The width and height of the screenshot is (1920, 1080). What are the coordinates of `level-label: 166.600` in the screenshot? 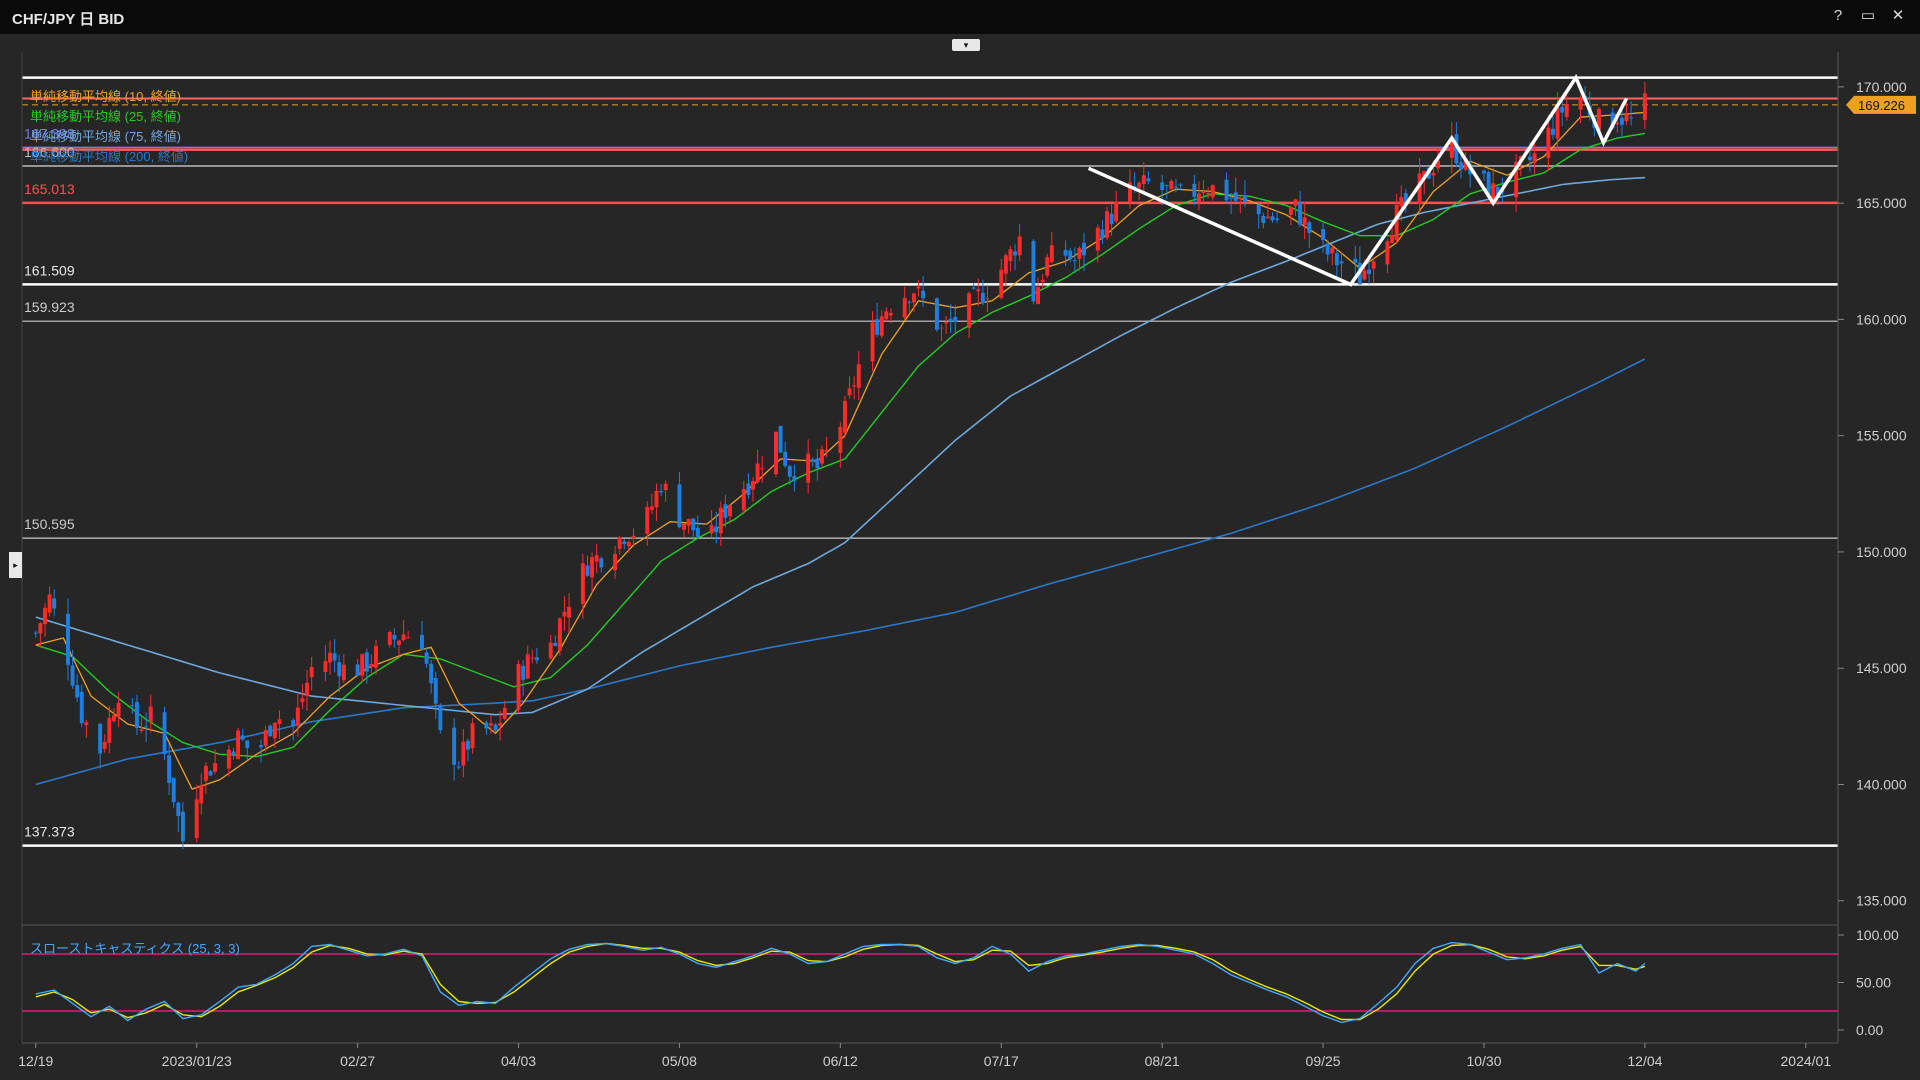 It's located at (49, 152).